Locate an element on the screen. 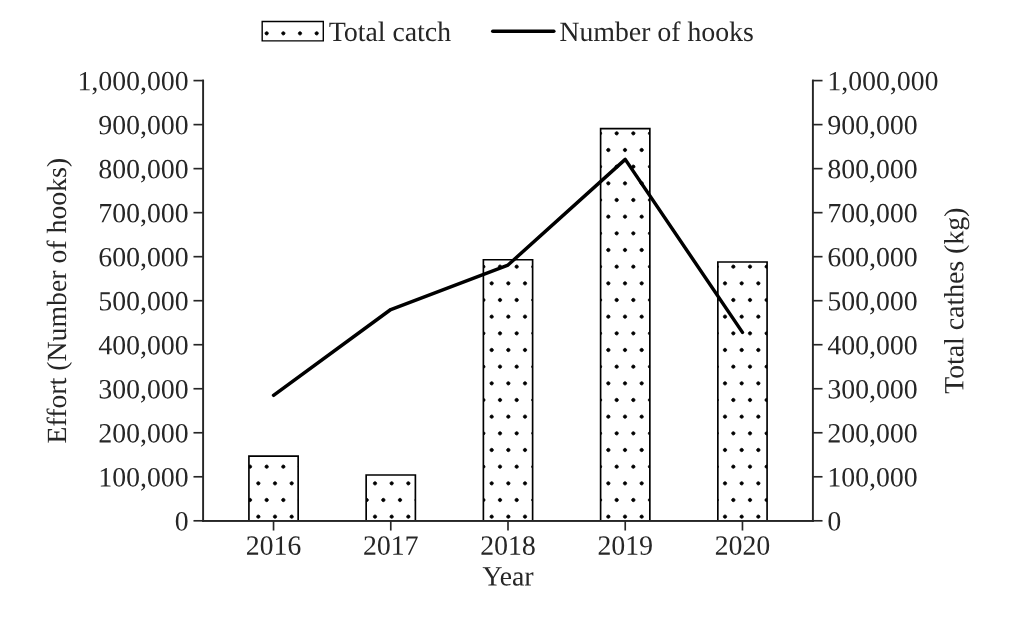  x-tick-label: 2016 is located at coordinates (273, 545).